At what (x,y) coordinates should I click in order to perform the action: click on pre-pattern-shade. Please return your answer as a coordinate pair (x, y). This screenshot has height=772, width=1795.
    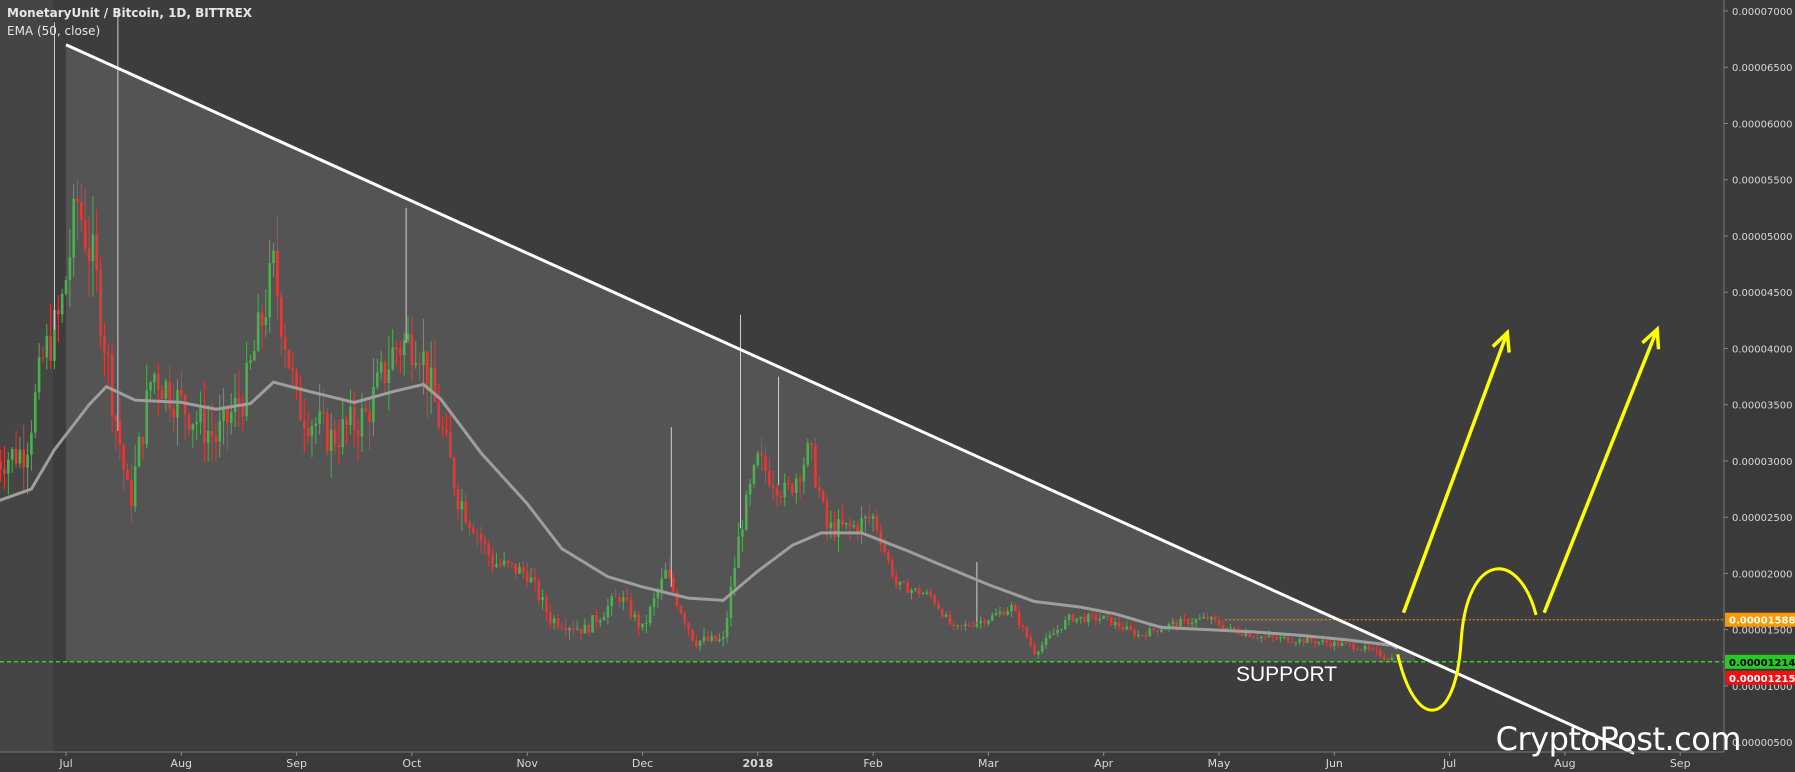
    Looking at the image, I should click on (26, 376).